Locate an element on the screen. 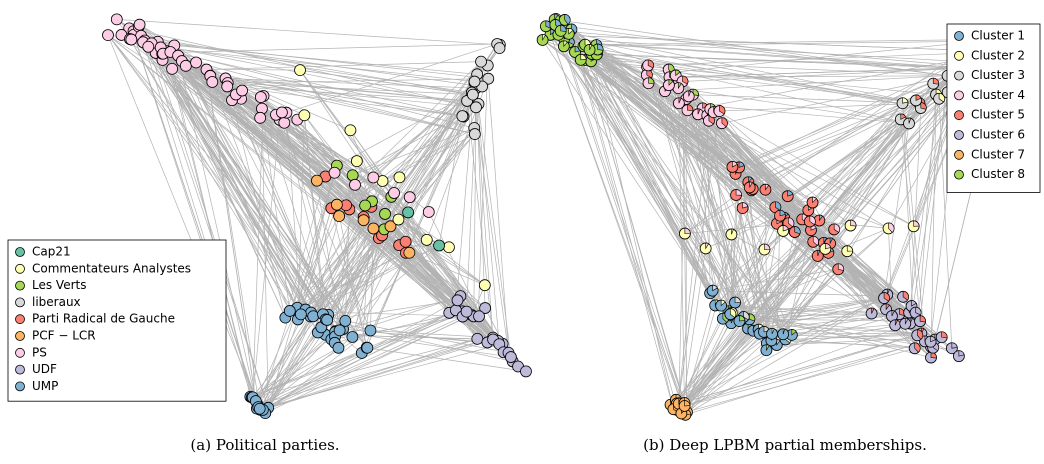 The width and height of the screenshot is (1044, 464). legend-label: Cluster 5 is located at coordinates (998, 115).